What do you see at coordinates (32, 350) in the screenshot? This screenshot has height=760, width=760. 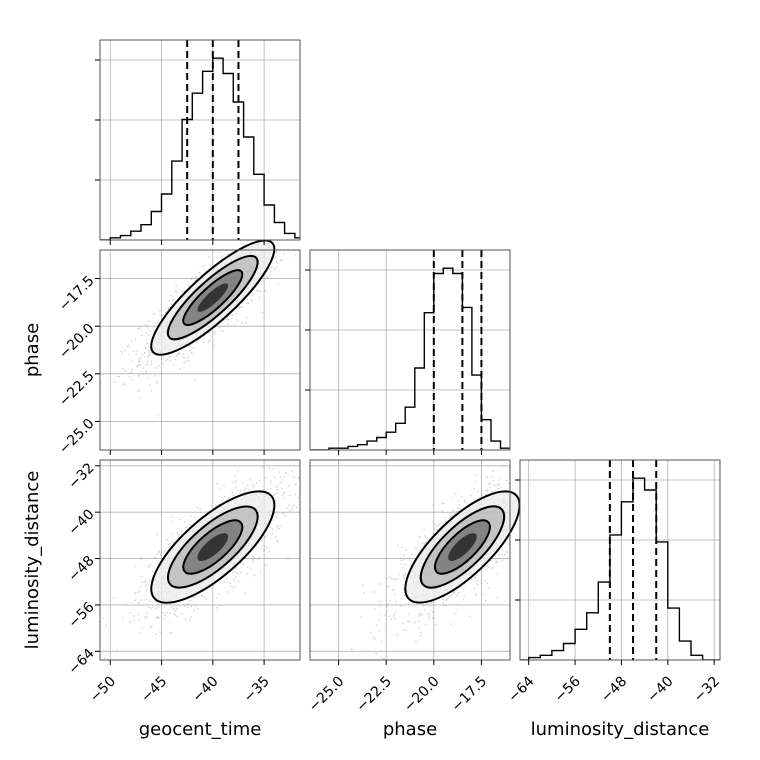 I see `y-axis-label-phase: phase` at bounding box center [32, 350].